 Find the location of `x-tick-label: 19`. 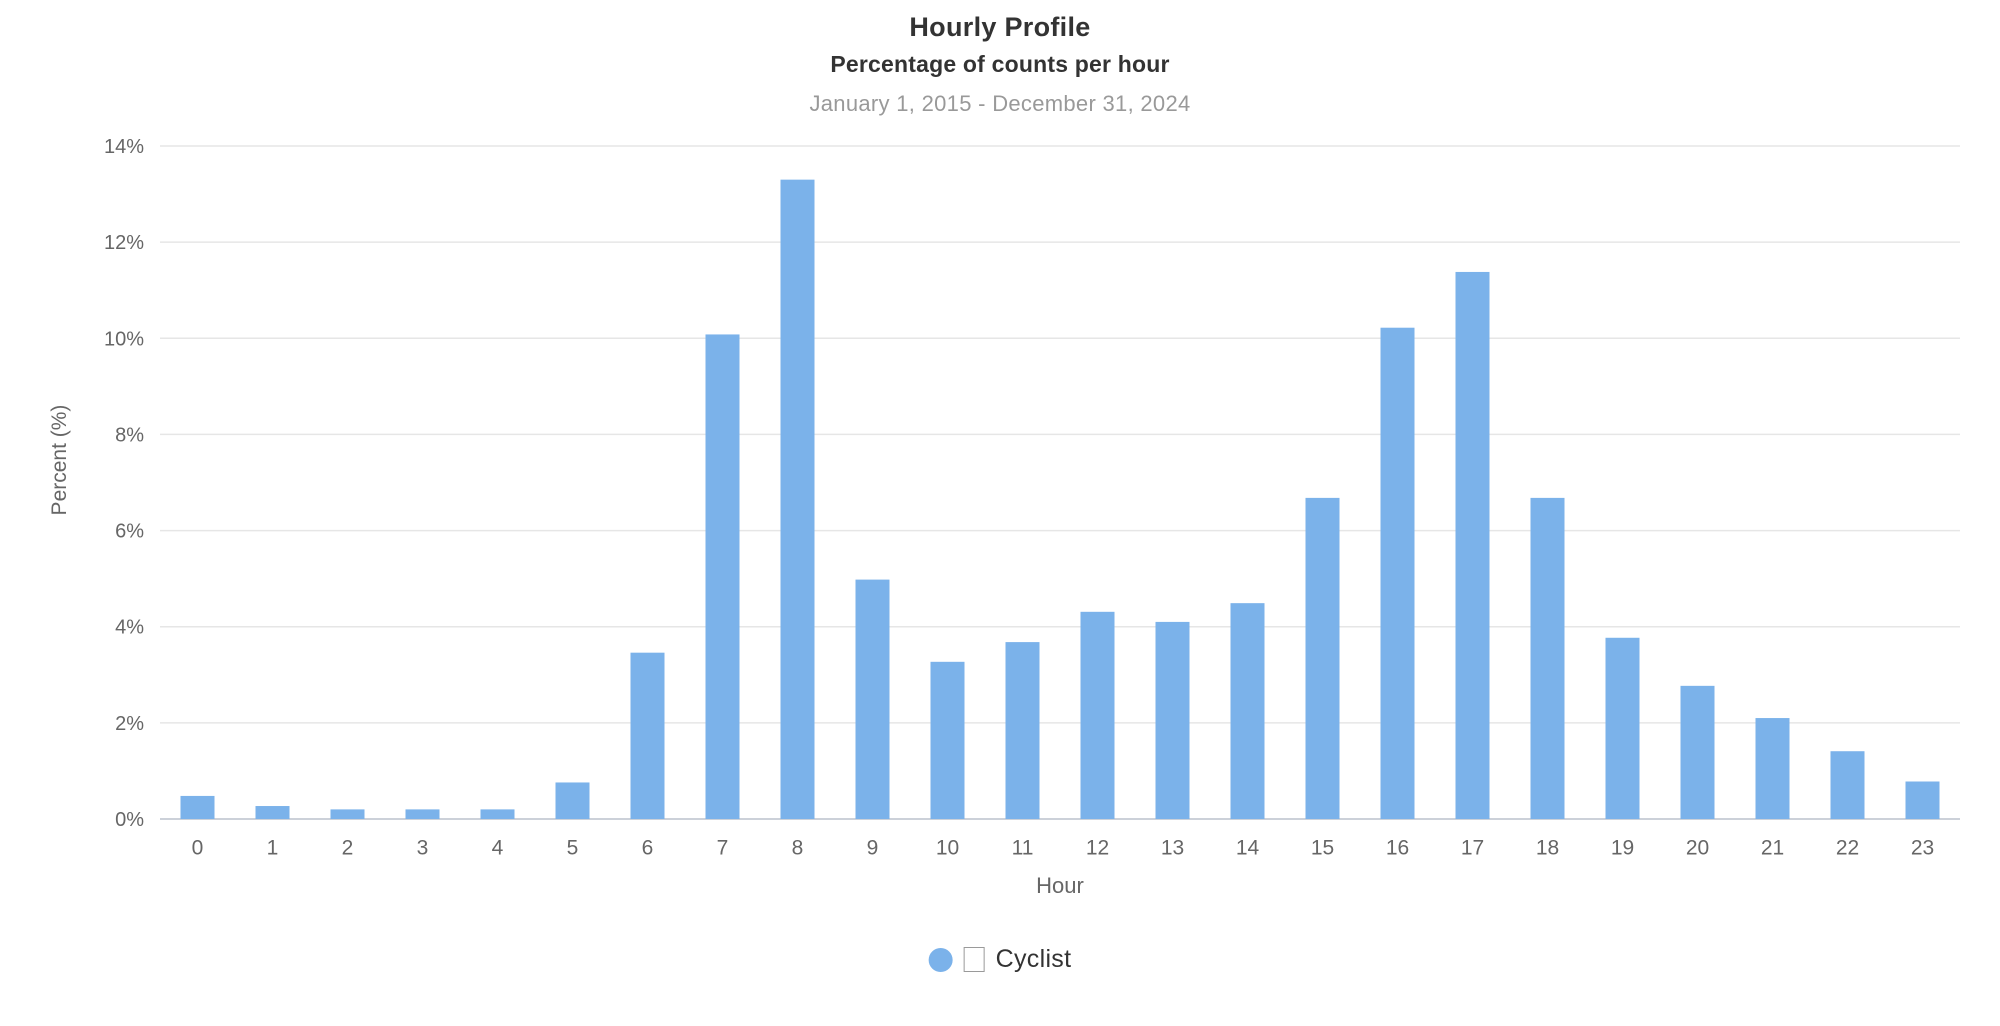

x-tick-label: 19 is located at coordinates (1622, 847).